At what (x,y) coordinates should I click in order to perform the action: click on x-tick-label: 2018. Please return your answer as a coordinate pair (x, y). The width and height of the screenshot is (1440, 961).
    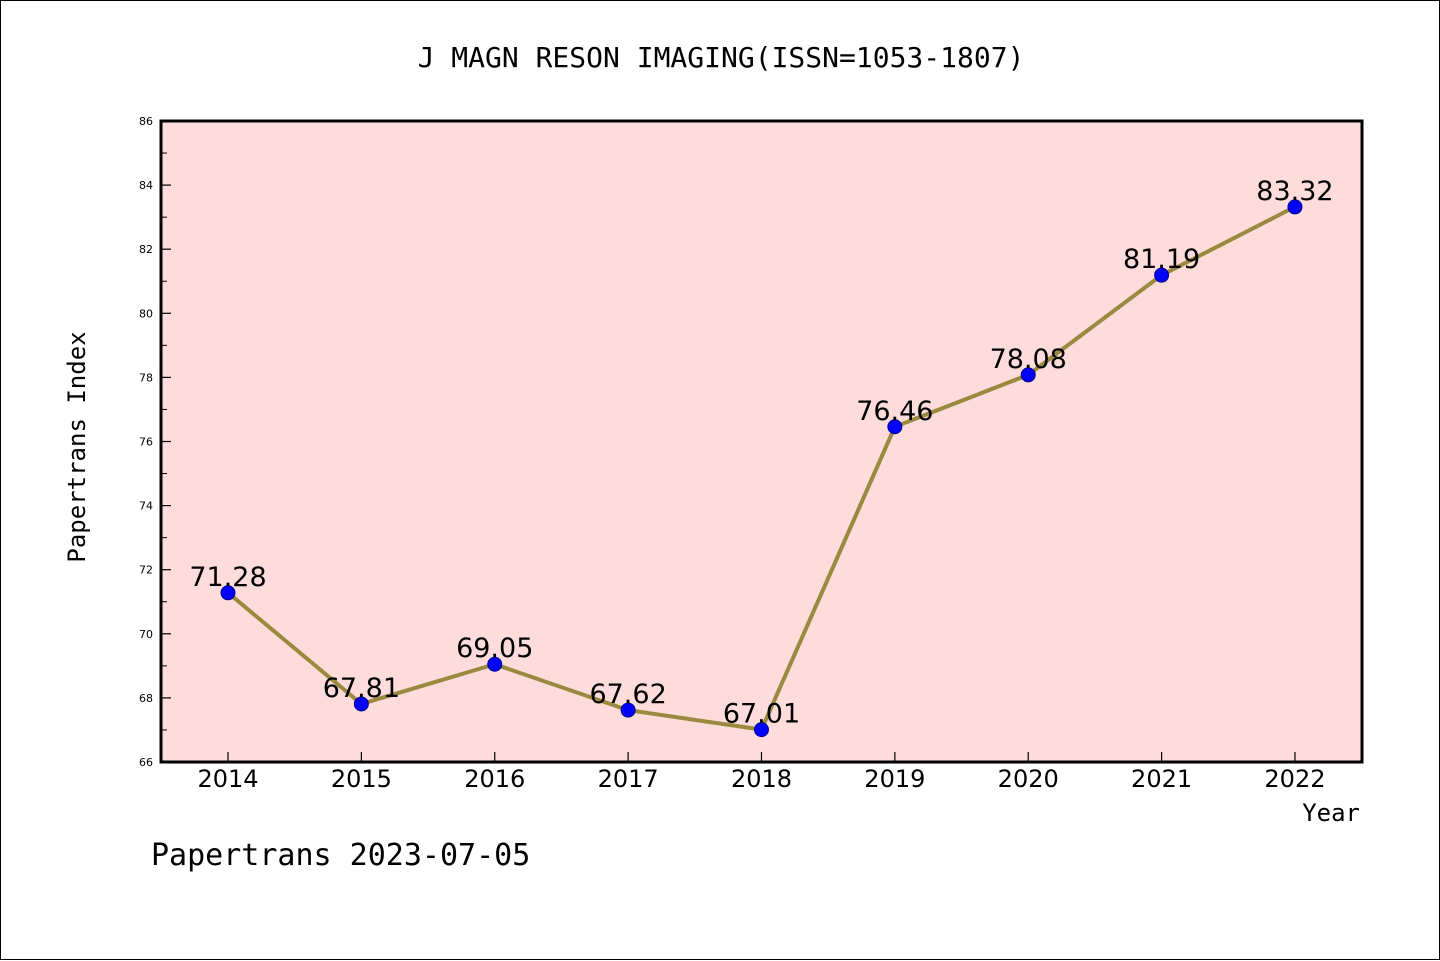
    Looking at the image, I should click on (761, 779).